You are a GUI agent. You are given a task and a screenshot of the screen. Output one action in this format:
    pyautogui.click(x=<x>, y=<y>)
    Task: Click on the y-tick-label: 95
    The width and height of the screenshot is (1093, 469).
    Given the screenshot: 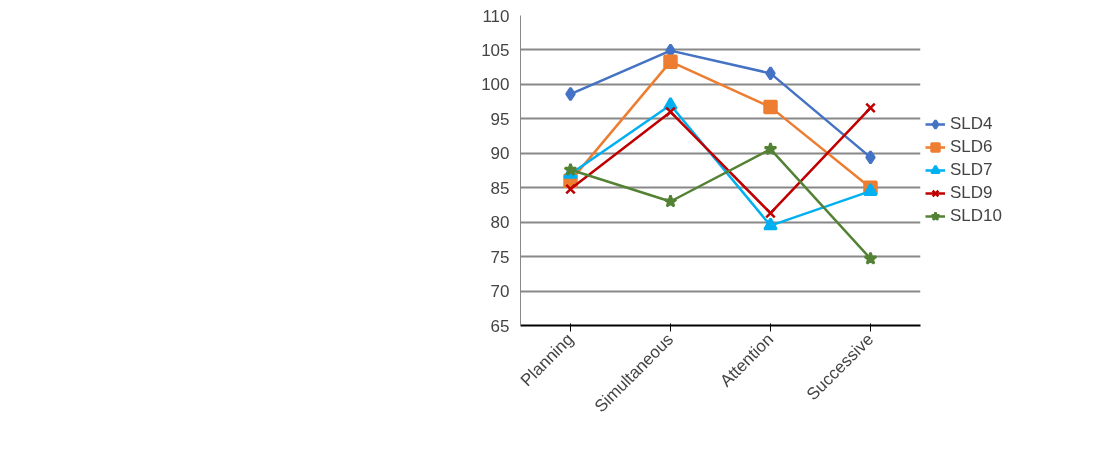 What is the action you would take?
    pyautogui.click(x=500, y=119)
    